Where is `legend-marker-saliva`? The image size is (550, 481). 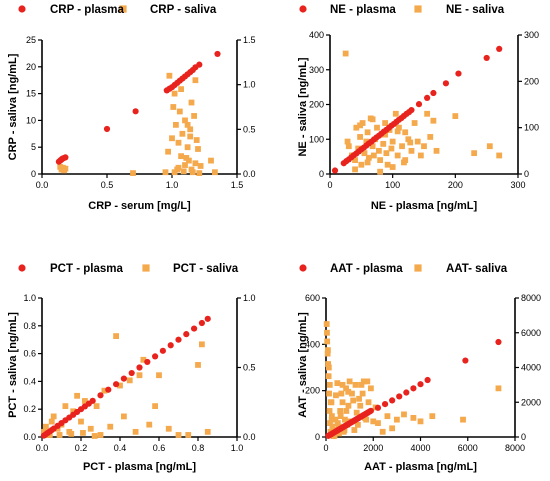 legend-marker-saliva is located at coordinates (418, 9).